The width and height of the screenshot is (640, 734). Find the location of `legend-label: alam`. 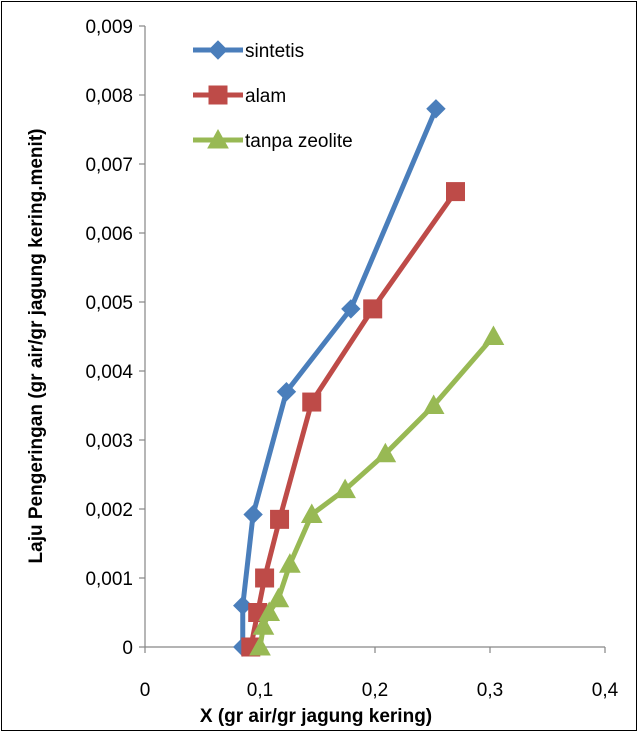

legend-label: alam is located at coordinates (265, 96).